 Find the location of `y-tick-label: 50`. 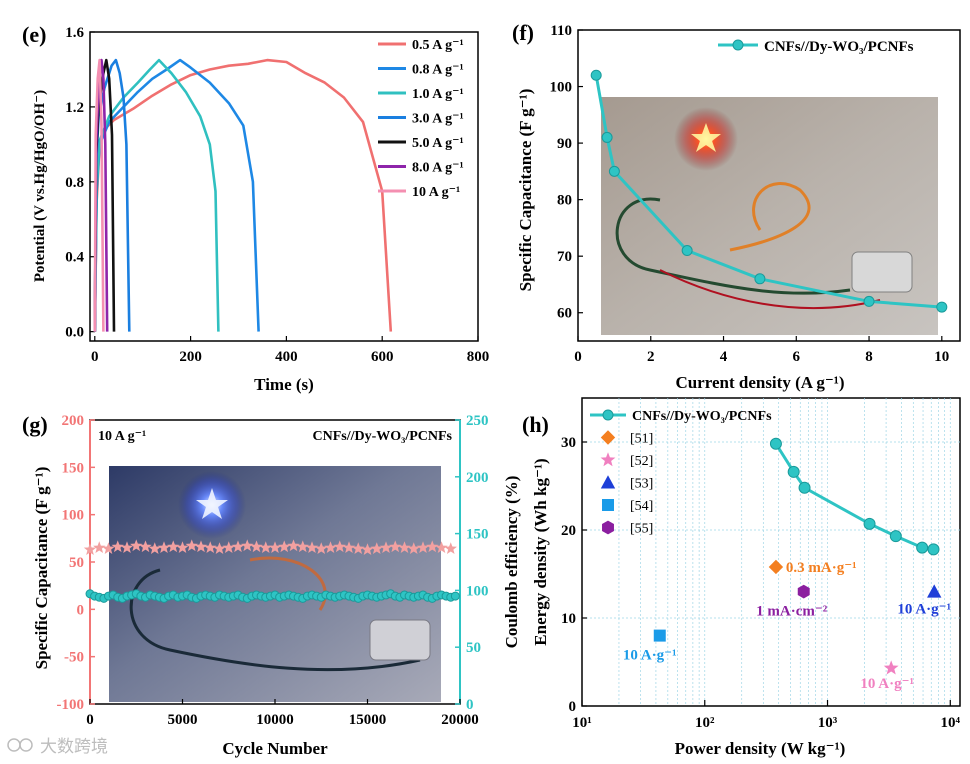

y-tick-label: 50 is located at coordinates (76, 563).